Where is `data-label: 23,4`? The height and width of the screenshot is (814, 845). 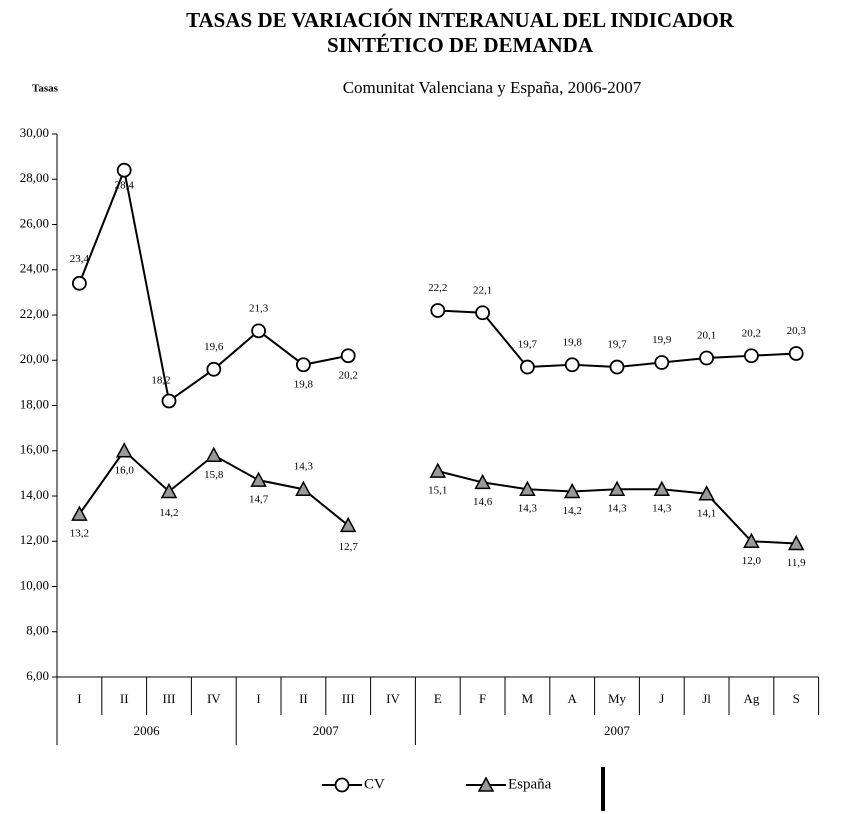 data-label: 23,4 is located at coordinates (80, 259).